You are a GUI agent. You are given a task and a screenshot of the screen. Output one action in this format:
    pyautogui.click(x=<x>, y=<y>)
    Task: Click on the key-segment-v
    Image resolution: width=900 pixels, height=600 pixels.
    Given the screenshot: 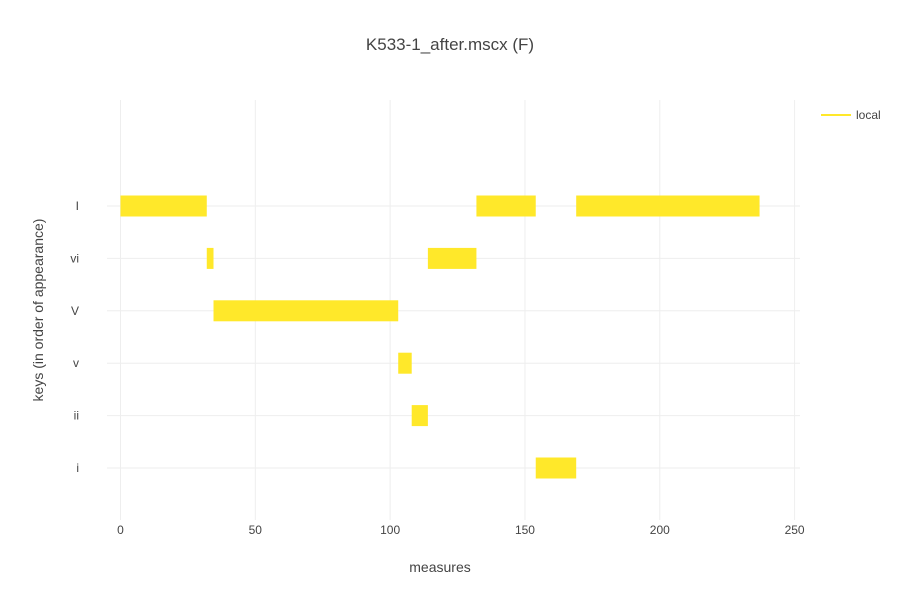 What is the action you would take?
    pyautogui.click(x=405, y=363)
    